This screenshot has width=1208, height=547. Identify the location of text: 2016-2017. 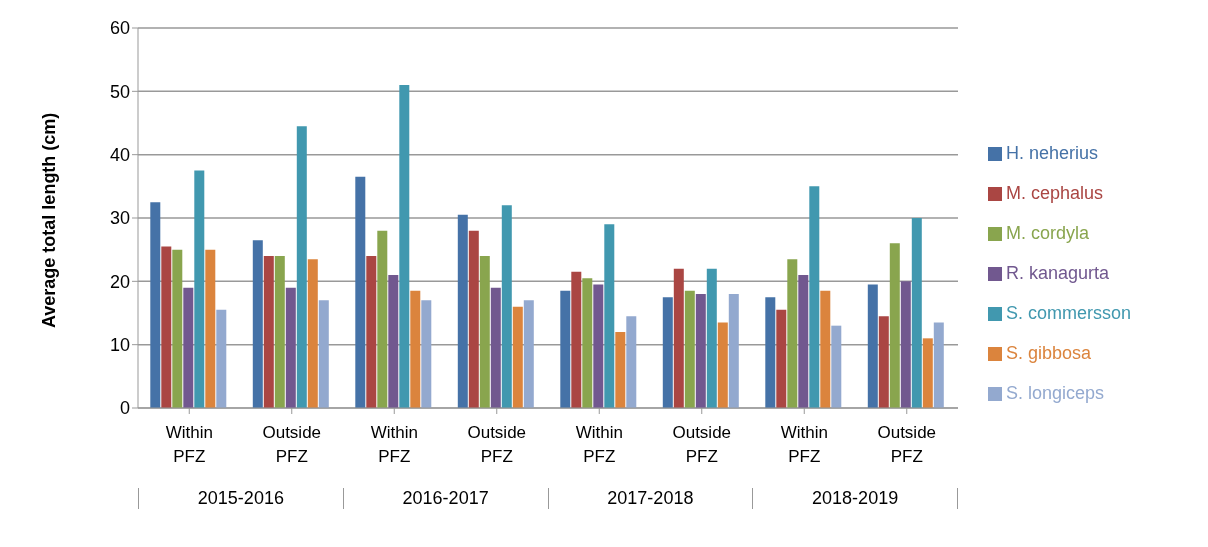
(445, 498).